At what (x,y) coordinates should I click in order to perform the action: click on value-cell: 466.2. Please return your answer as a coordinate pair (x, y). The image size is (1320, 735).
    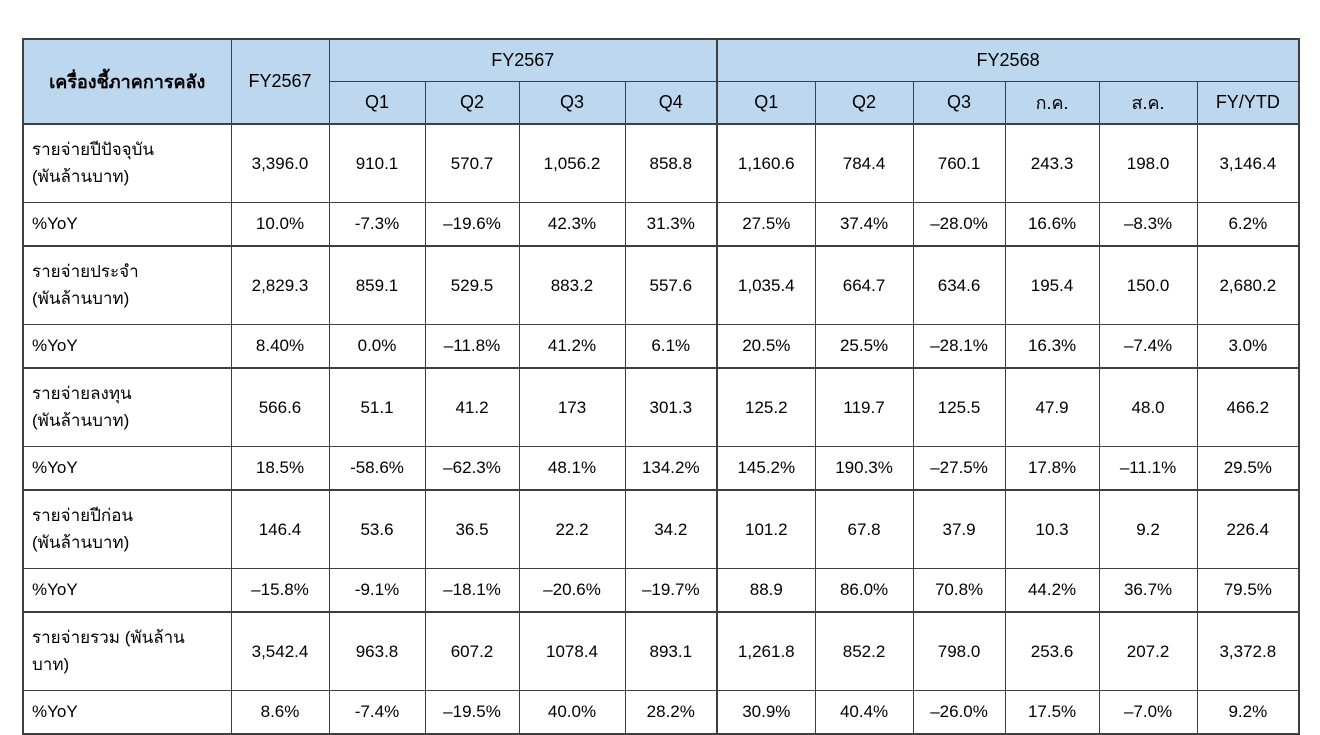
    Looking at the image, I should click on (1248, 407).